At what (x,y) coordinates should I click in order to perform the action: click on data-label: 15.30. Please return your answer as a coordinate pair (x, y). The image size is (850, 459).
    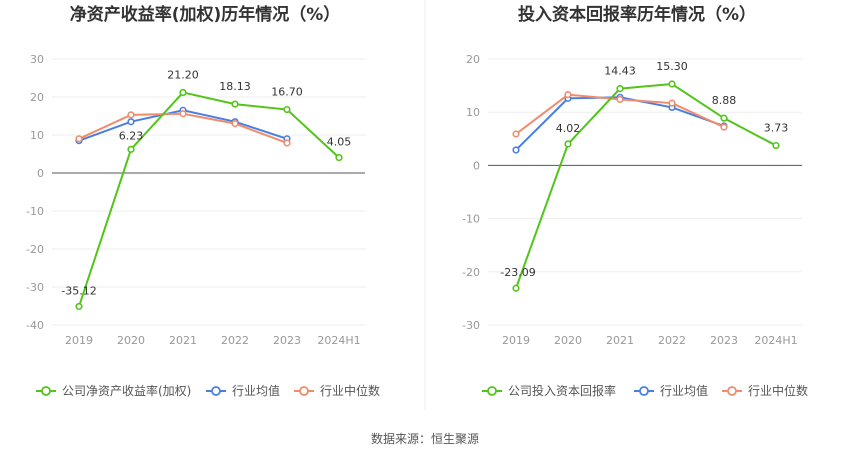
    Looking at the image, I should click on (672, 66).